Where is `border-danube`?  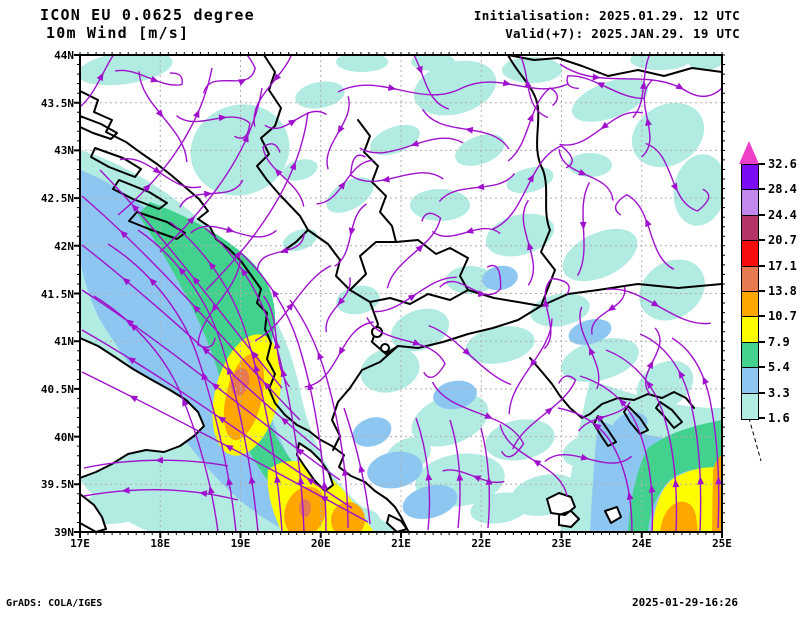 border-danube is located at coordinates (614, 66).